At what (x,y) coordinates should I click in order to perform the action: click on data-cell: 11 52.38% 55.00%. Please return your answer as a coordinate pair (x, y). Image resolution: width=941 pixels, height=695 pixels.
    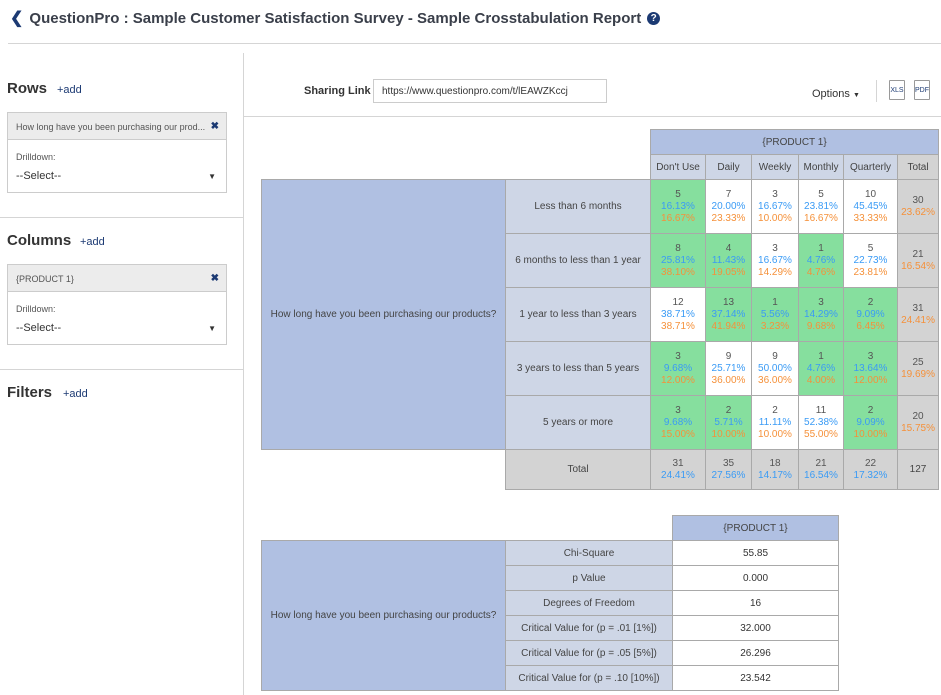
    Looking at the image, I should click on (821, 422).